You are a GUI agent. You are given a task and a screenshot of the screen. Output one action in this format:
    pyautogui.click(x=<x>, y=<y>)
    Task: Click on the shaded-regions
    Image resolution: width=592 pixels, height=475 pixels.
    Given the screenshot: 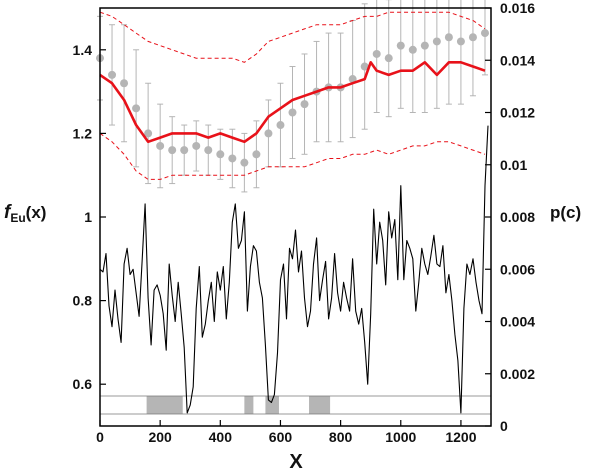 What is the action you would take?
    pyautogui.click(x=238, y=405)
    